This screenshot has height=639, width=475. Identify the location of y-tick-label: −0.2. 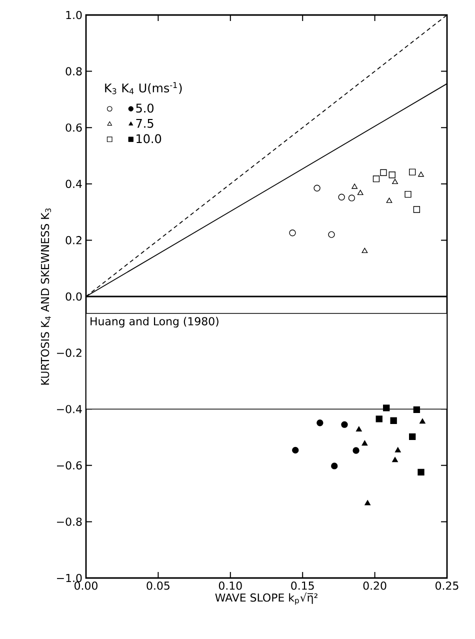
(69, 352).